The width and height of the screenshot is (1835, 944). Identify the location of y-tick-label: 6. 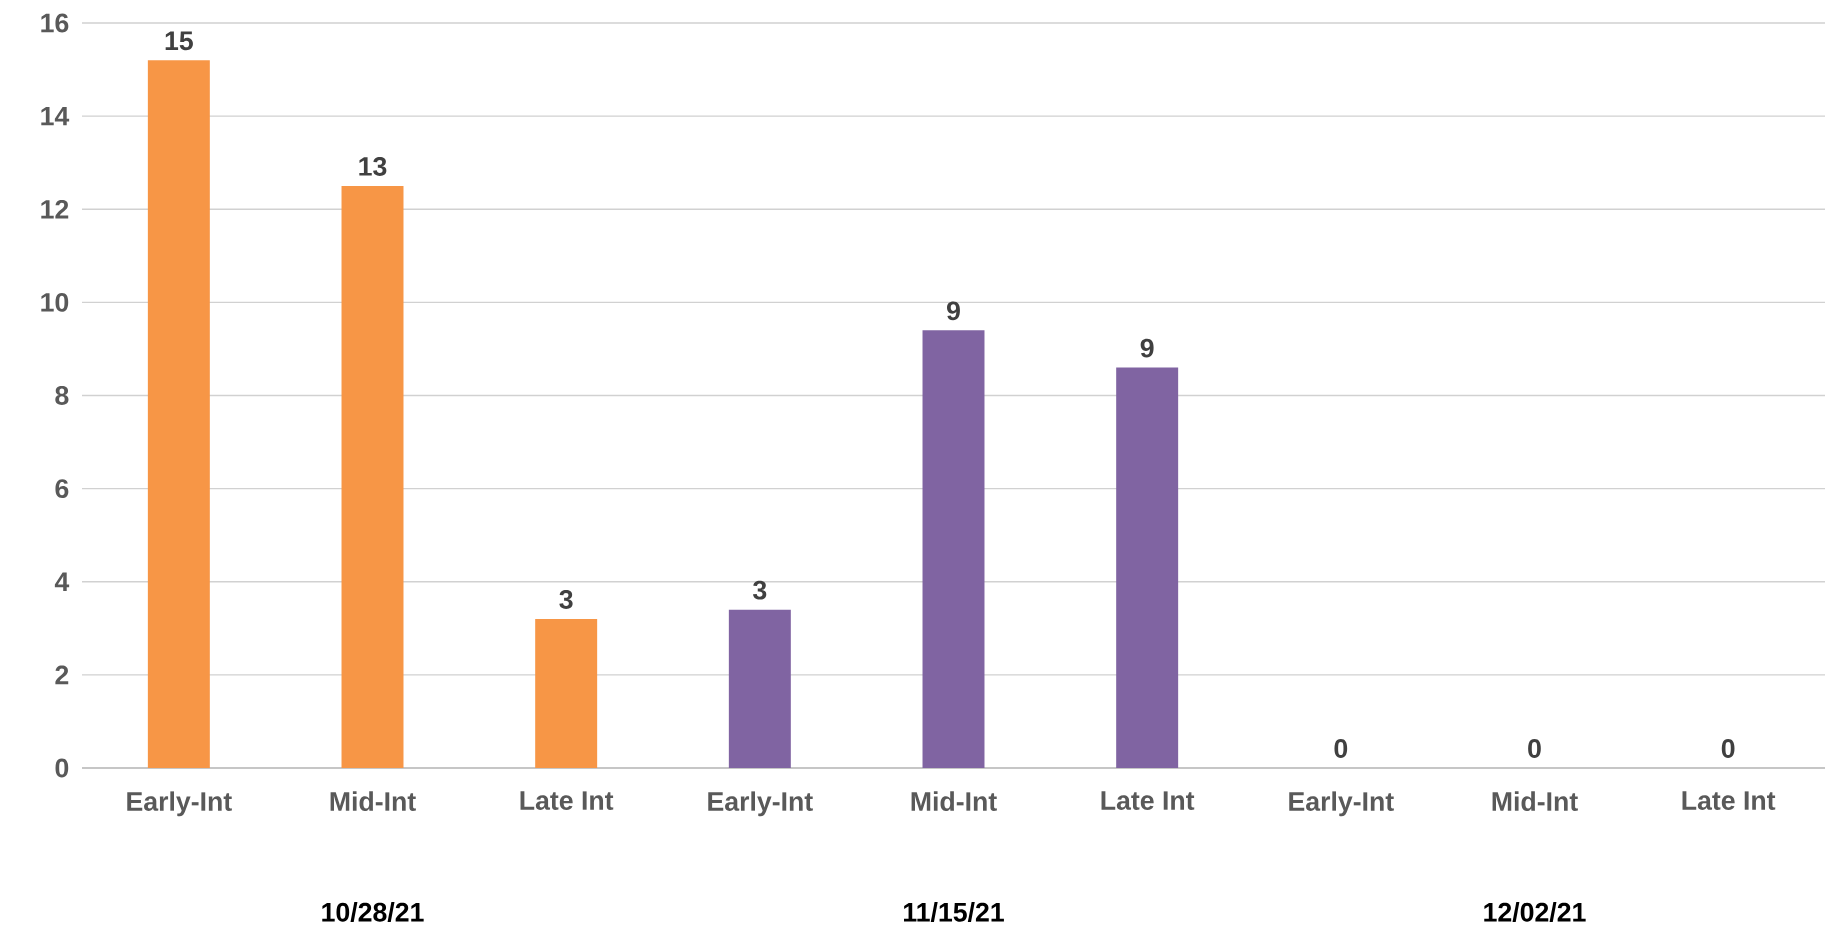
(62, 489).